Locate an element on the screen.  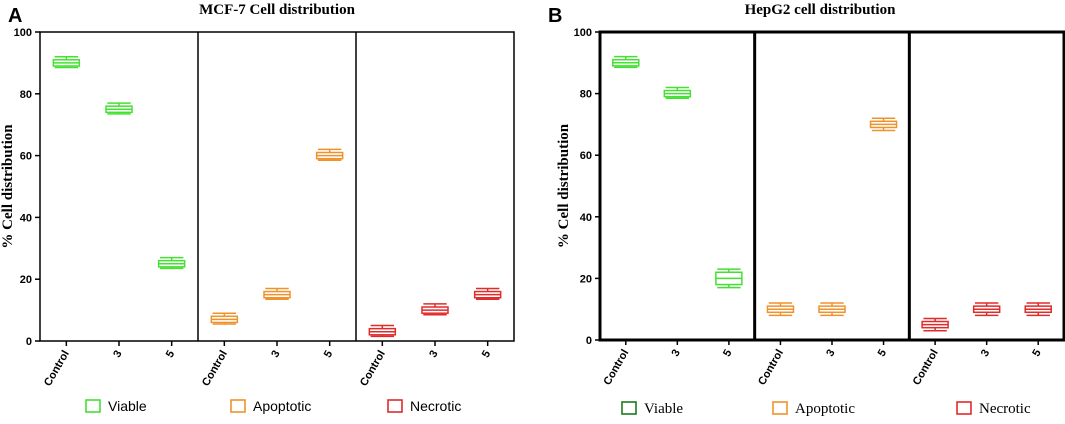
chart-title: HepG2 cell distribution is located at coordinates (821, 10).